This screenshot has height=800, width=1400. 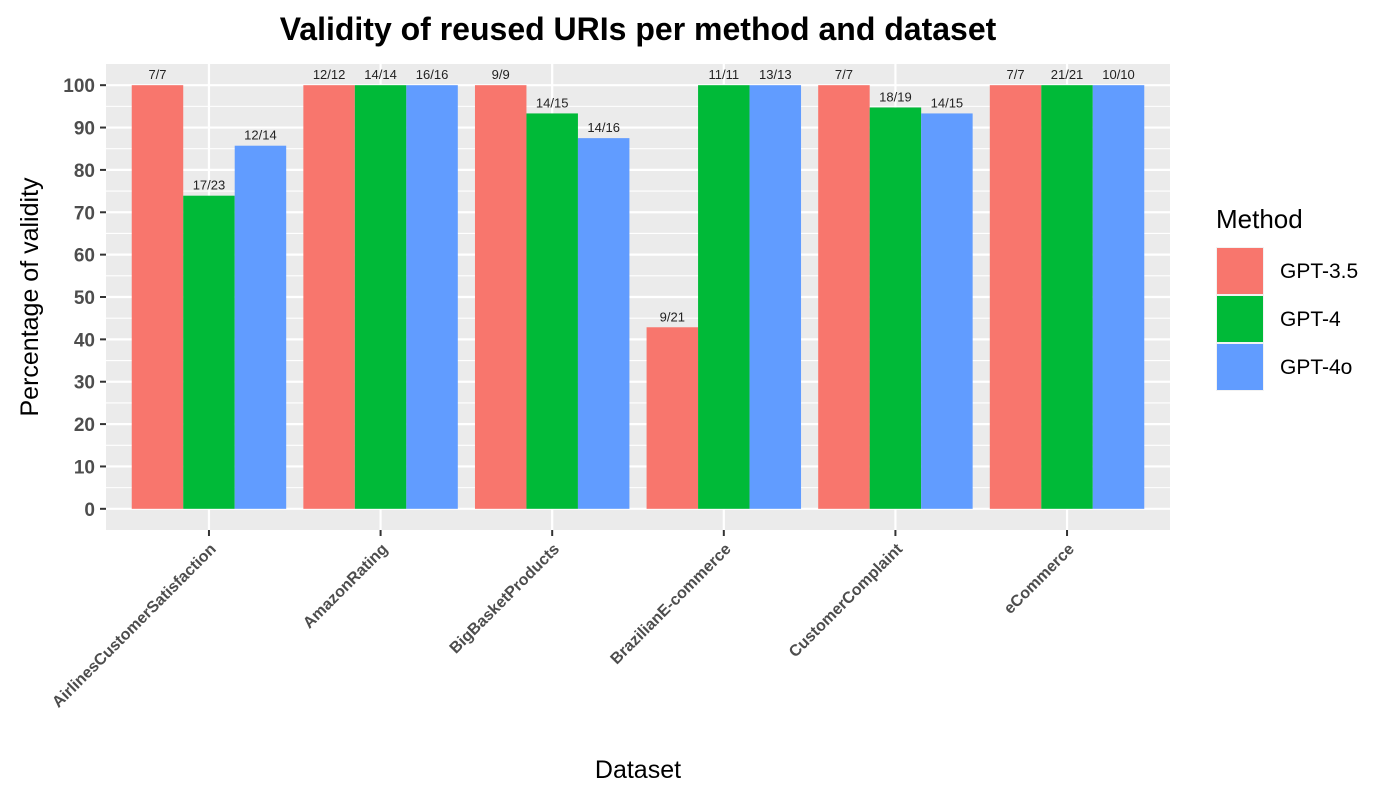 What do you see at coordinates (1067, 74) in the screenshot?
I see `bar-value-label: 21/21` at bounding box center [1067, 74].